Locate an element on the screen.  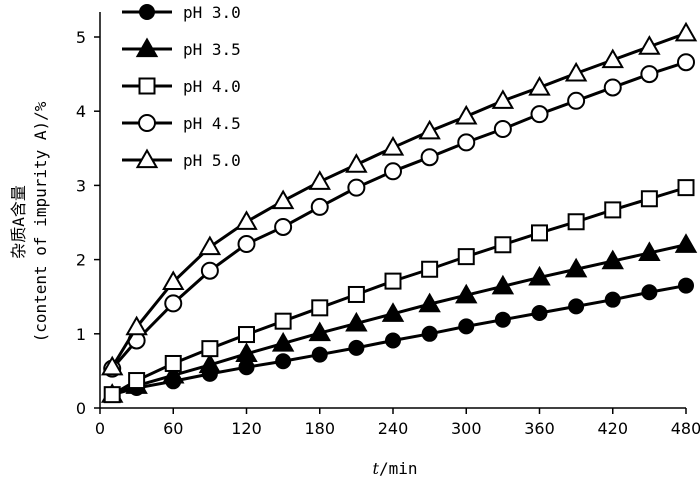
x-tick-label: 180 is located at coordinates (319, 428).